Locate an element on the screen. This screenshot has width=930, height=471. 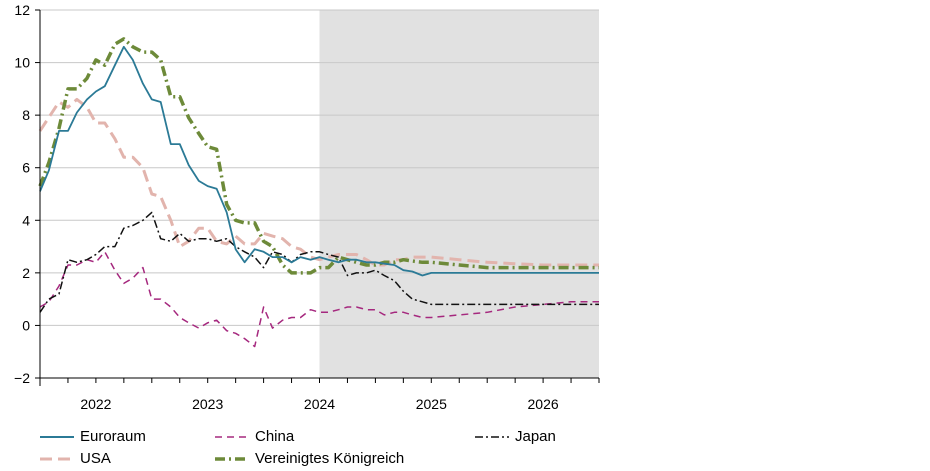
y-axis-ticks: −2 0 2 4 6 8 10 12 is located at coordinates (27, 194).